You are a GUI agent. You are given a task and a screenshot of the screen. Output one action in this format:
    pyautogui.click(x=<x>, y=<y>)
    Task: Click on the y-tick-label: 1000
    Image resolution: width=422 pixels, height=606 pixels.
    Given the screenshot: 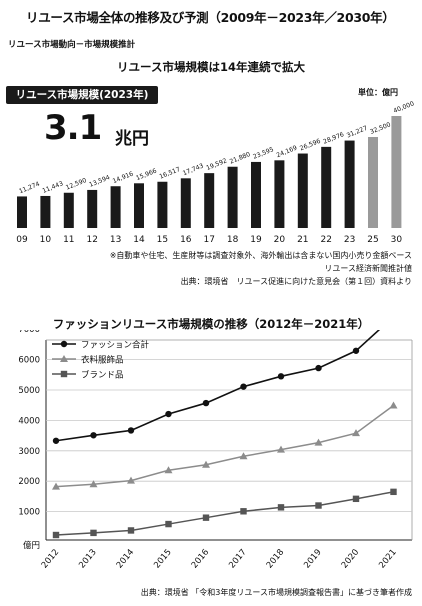 What is the action you would take?
    pyautogui.click(x=29, y=513)
    